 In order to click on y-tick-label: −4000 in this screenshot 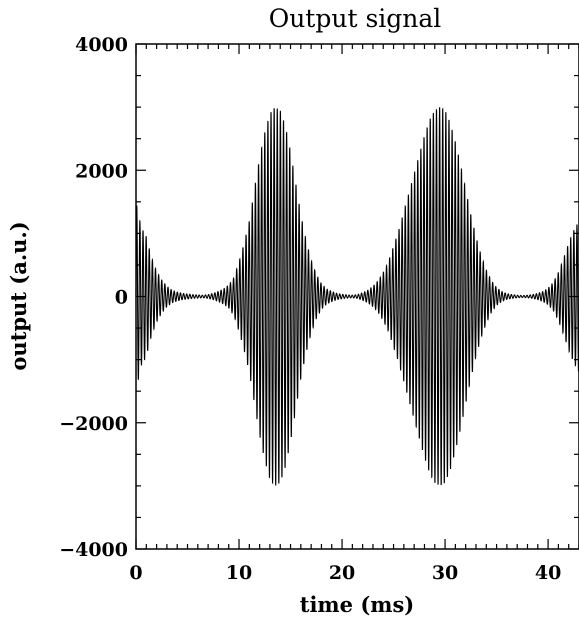, I will do `click(93, 550)`.